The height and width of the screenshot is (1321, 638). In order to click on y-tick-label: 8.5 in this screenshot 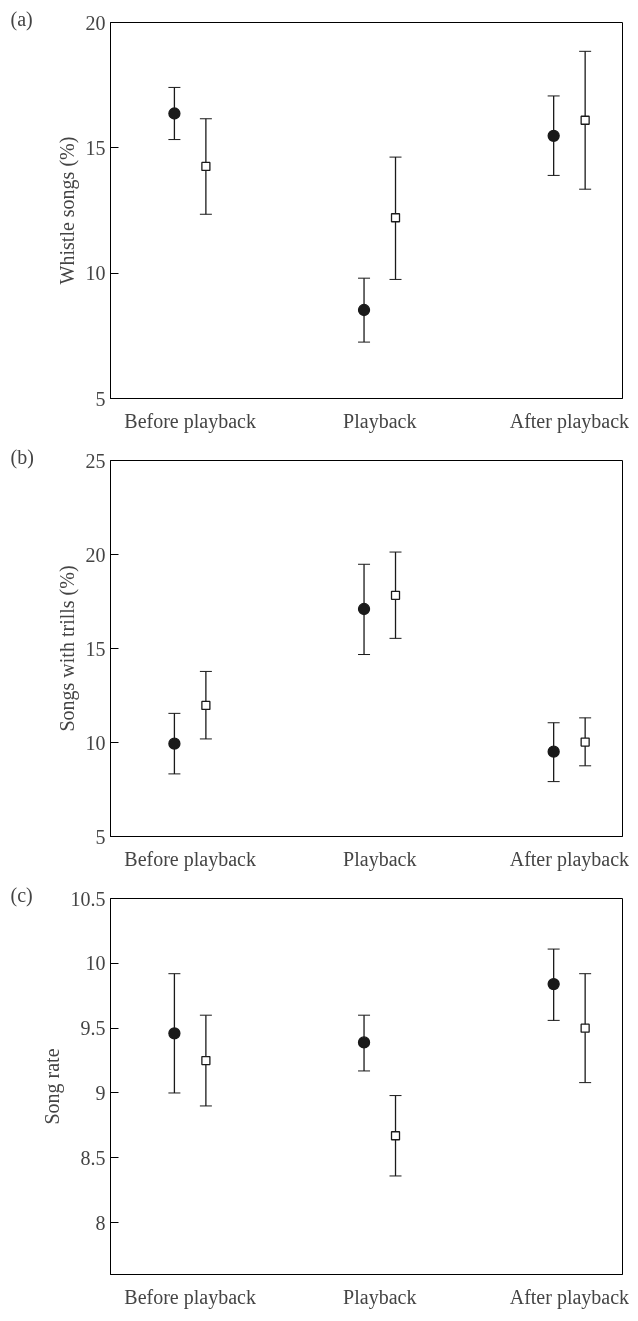, I will do `click(93, 1157)`.